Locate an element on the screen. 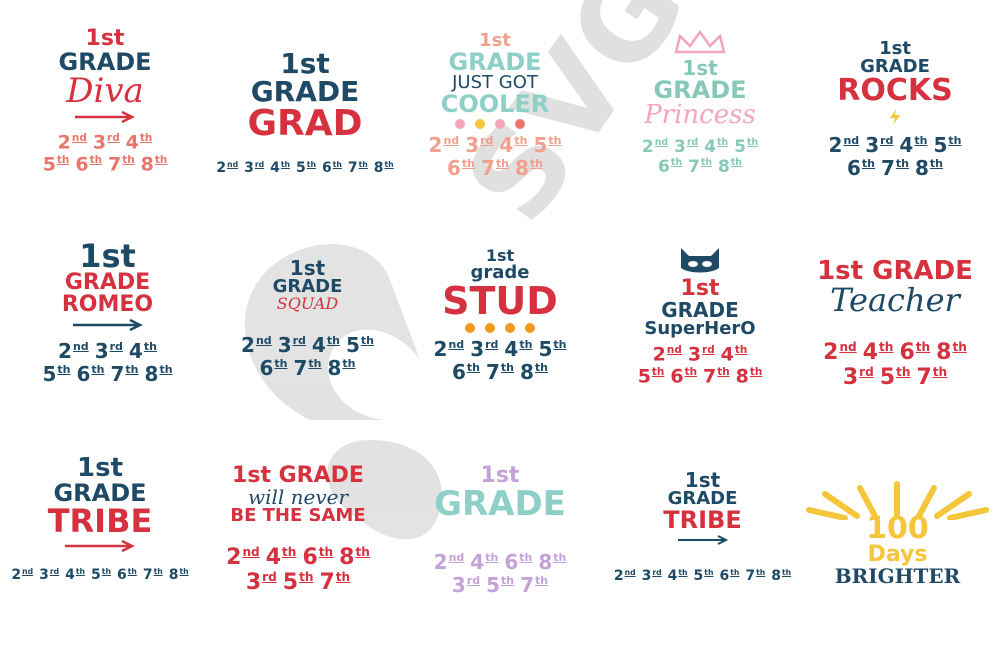 This screenshot has width=1000, height=667. design-teacher: 1st GRADE Teacher 2nd 4th 6th 8th 3rd 5th 7th is located at coordinates (895, 324).